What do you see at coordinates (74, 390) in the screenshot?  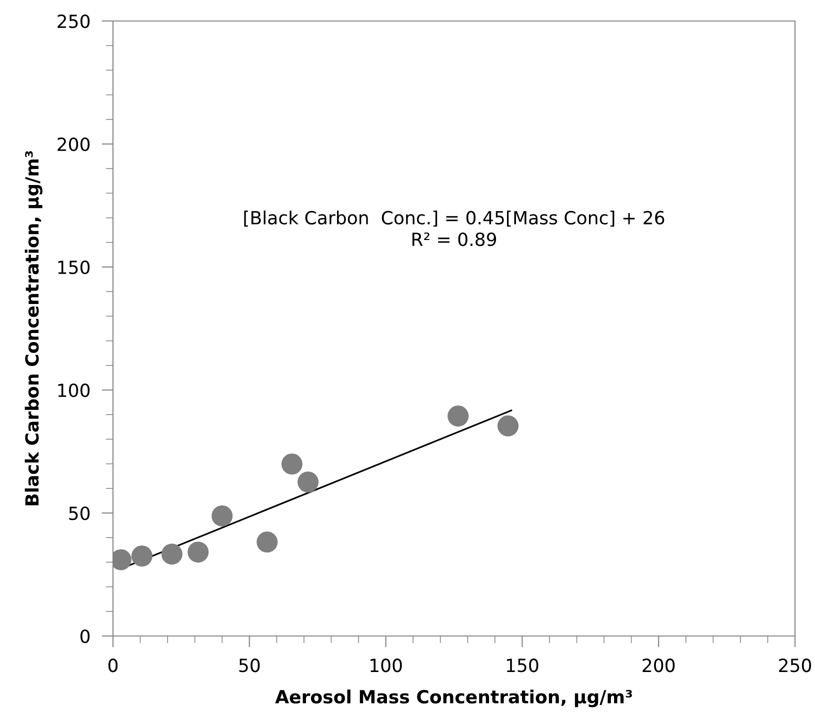 I see `y-tick-label: 100` at bounding box center [74, 390].